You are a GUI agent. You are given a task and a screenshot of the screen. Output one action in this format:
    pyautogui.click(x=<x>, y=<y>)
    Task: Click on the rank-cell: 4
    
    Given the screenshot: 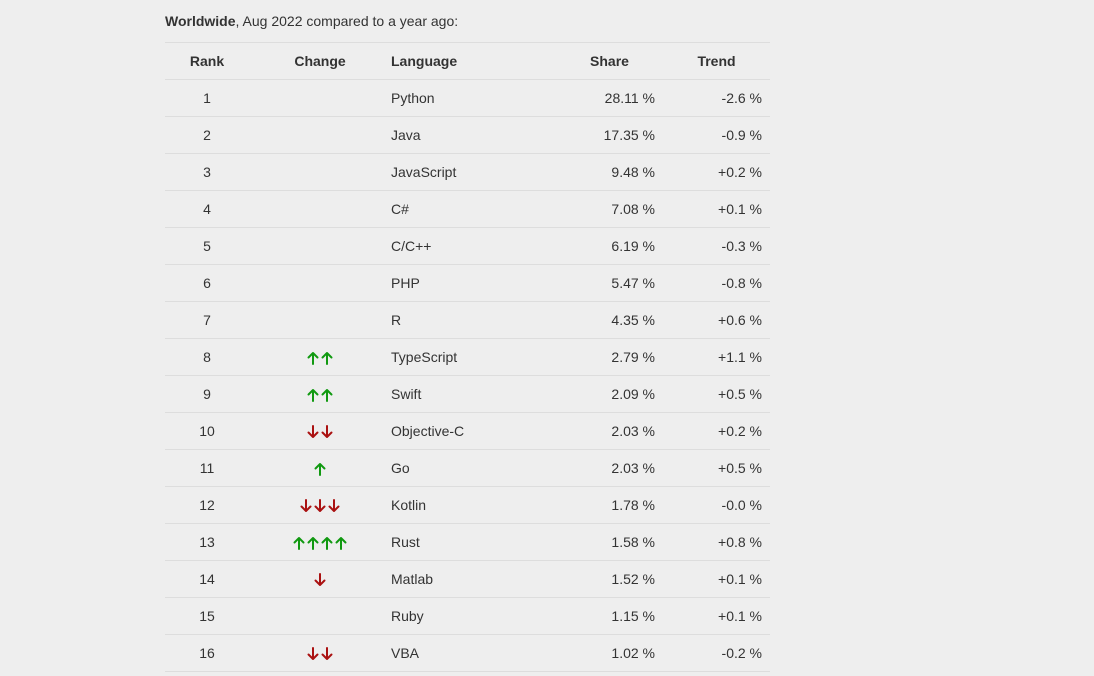 What is the action you would take?
    pyautogui.click(x=207, y=209)
    